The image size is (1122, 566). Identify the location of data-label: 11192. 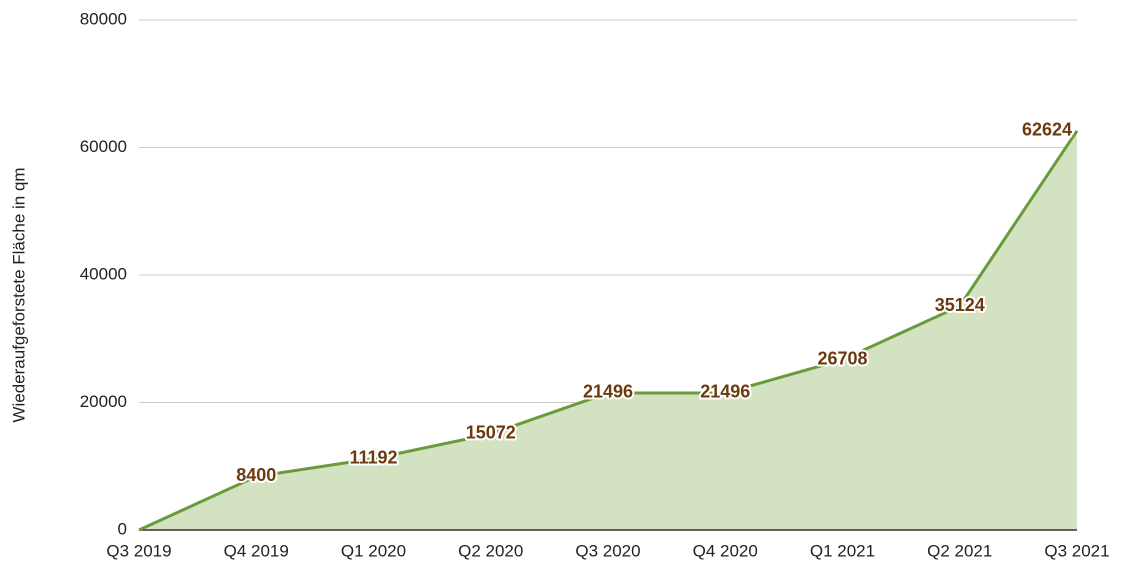
(373, 457).